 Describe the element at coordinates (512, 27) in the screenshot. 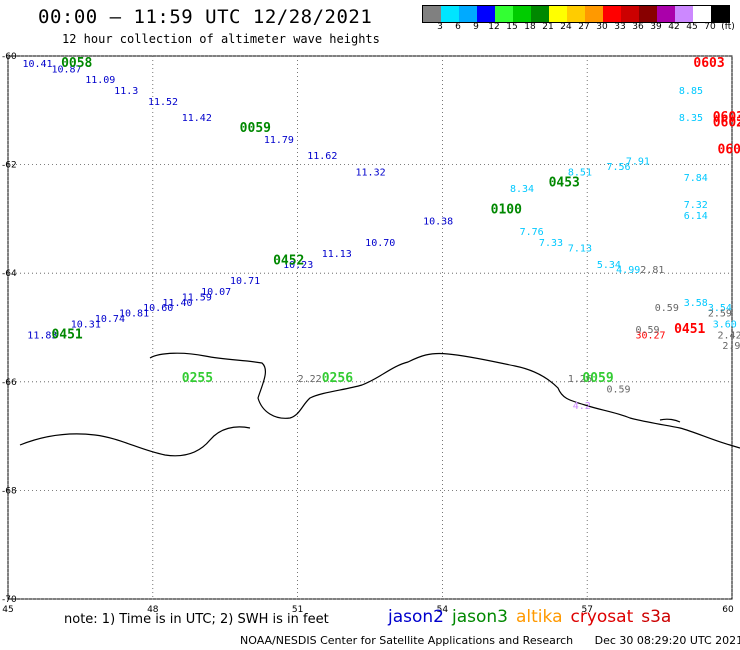

I see `colorbar-label: 15` at that location.